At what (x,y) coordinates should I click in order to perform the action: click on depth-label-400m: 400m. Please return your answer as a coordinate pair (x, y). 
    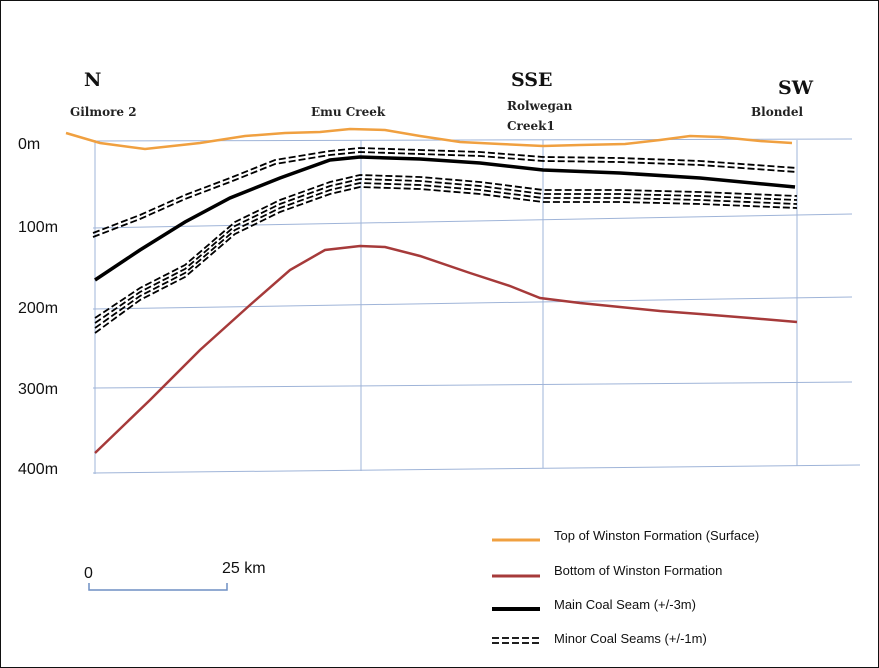
    Looking at the image, I should click on (38, 469).